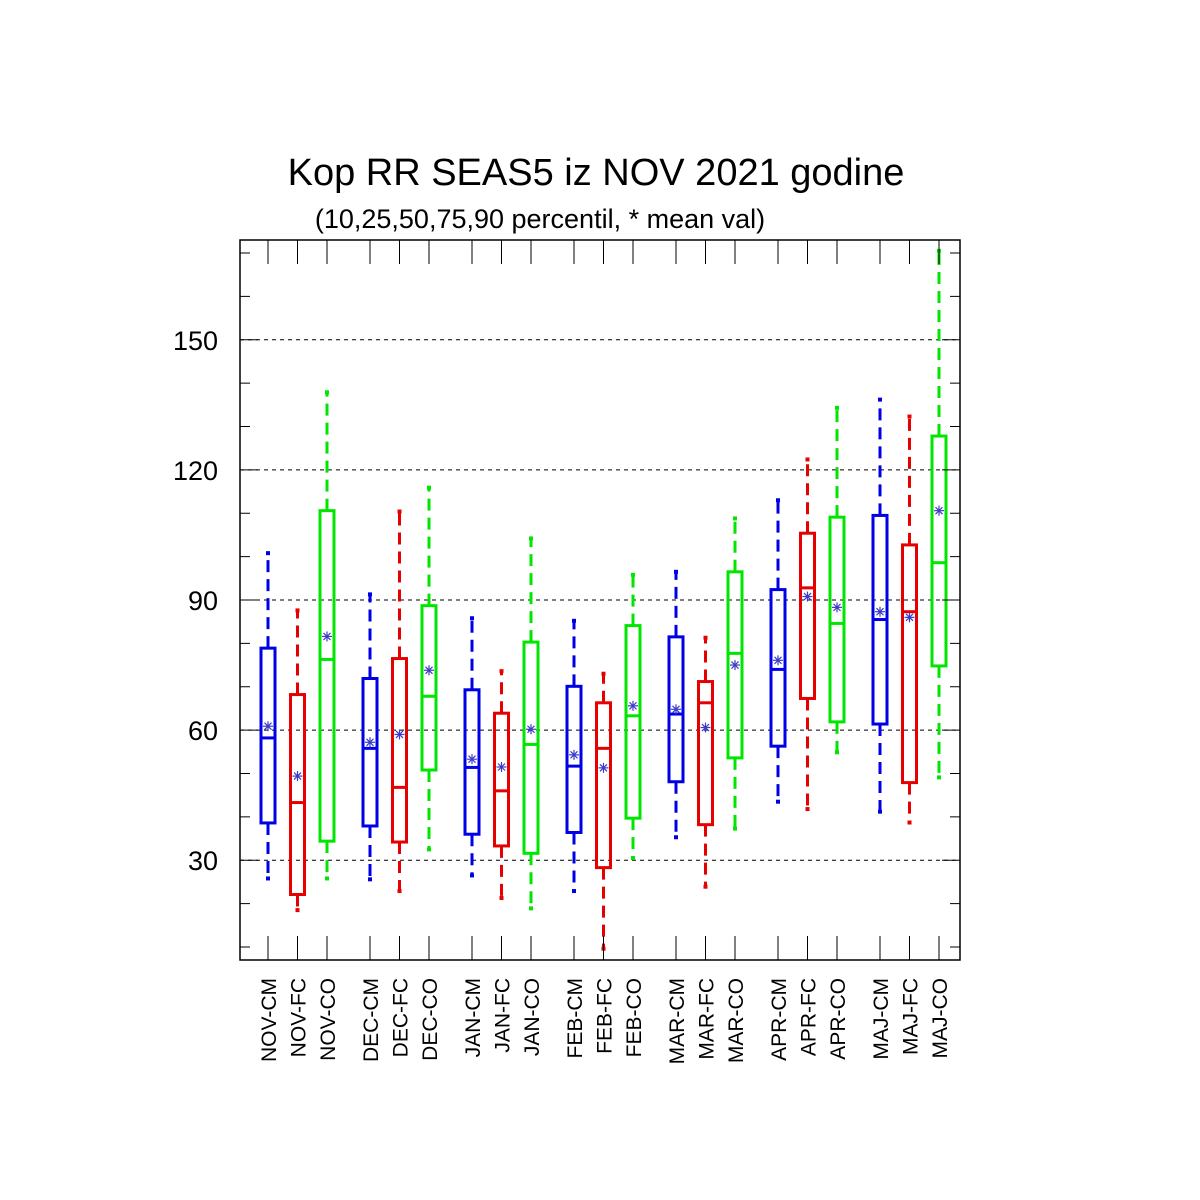 Image resolution: width=1200 pixels, height=1200 pixels. Describe the element at coordinates (634, 1017) in the screenshot. I see `x-tick-label: FEB-CO` at that location.